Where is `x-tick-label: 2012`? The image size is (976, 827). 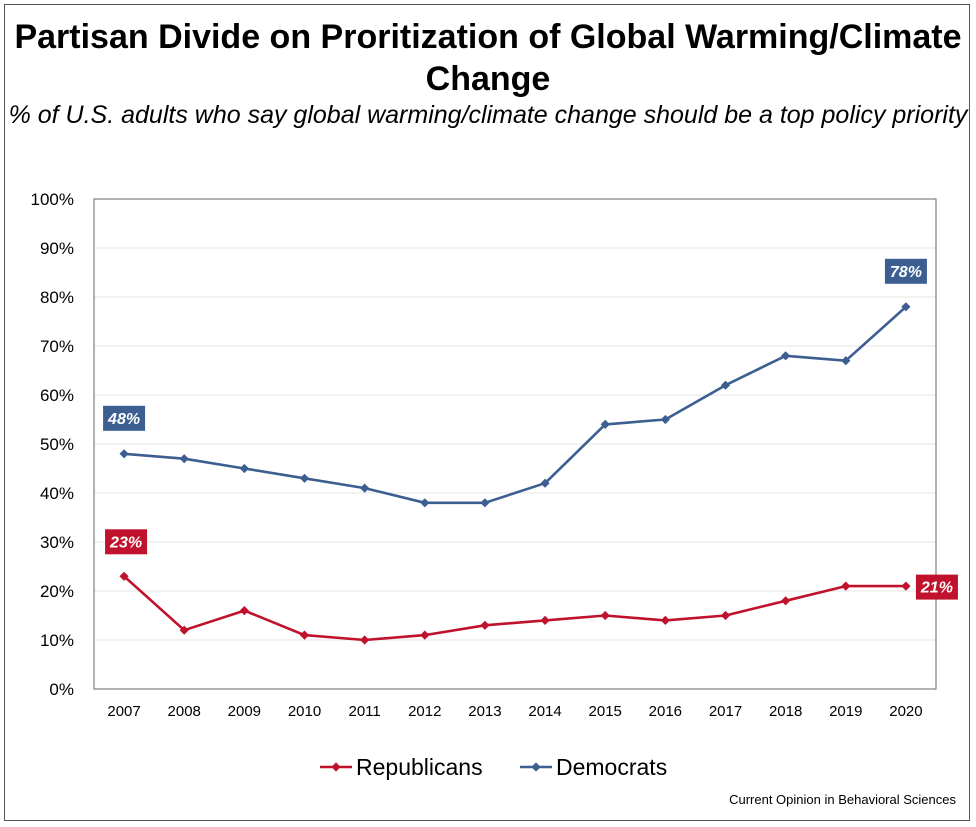 x-tick-label: 2012 is located at coordinates (424, 711).